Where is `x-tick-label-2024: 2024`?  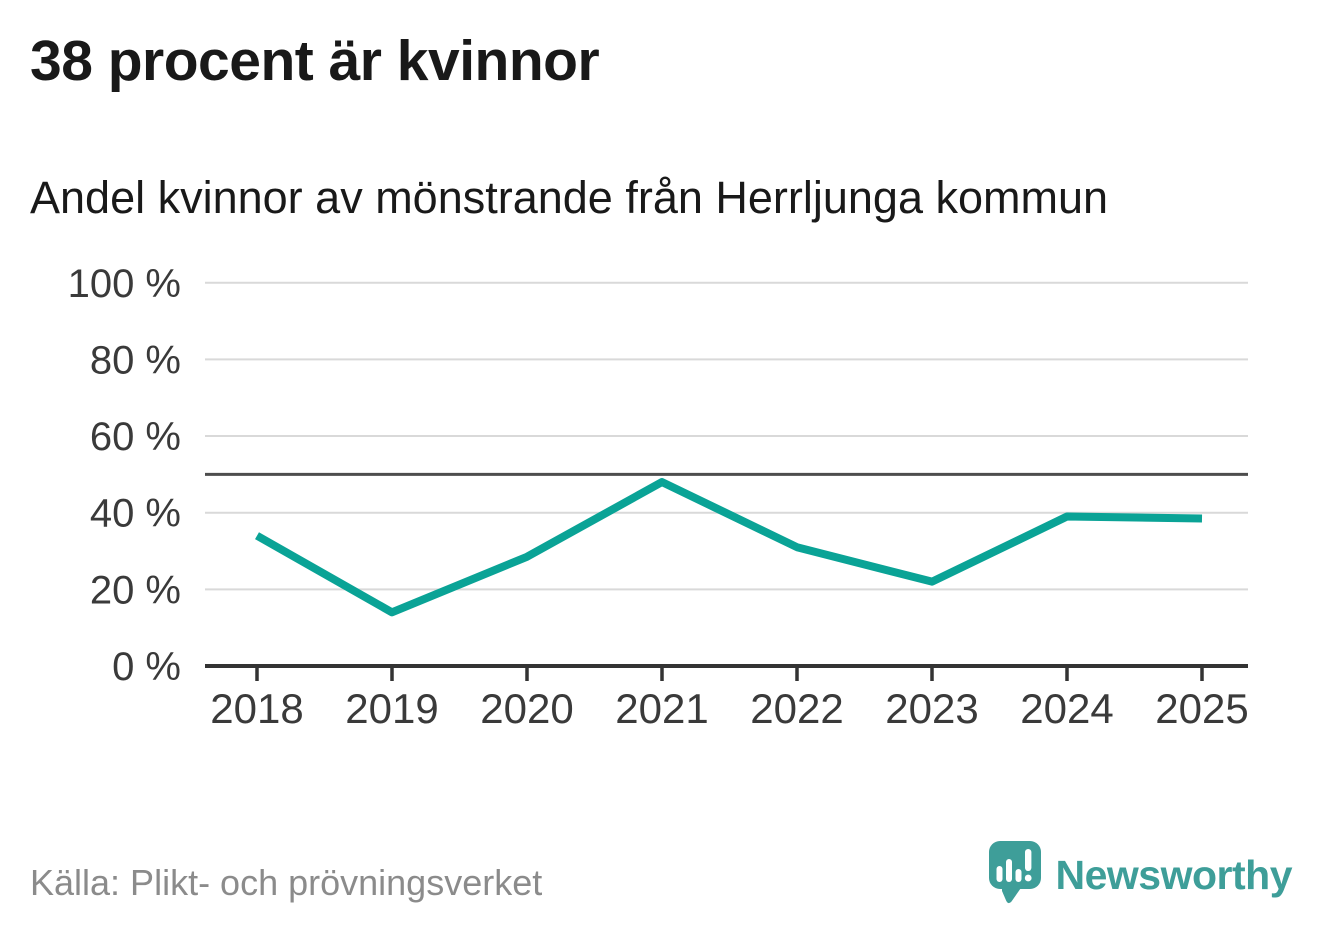
x-tick-label-2024: 2024 is located at coordinates (1066, 708).